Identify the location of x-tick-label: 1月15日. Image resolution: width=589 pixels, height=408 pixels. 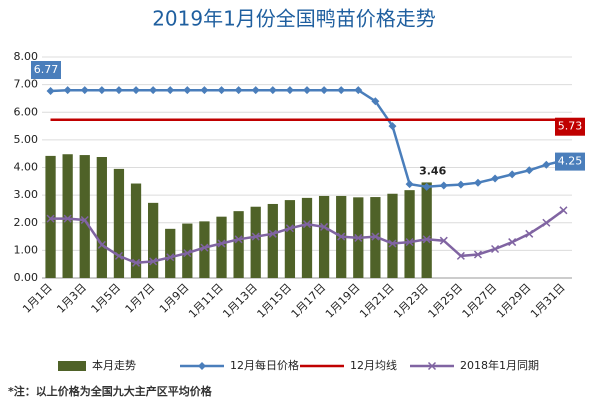
(275, 301).